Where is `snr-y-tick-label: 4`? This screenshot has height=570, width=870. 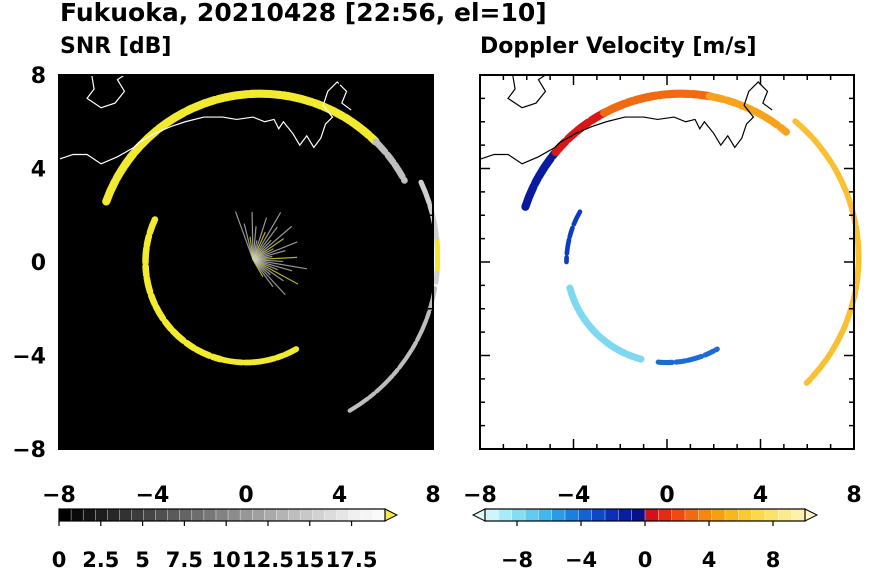
snr-y-tick-label: 4 is located at coordinates (38, 170).